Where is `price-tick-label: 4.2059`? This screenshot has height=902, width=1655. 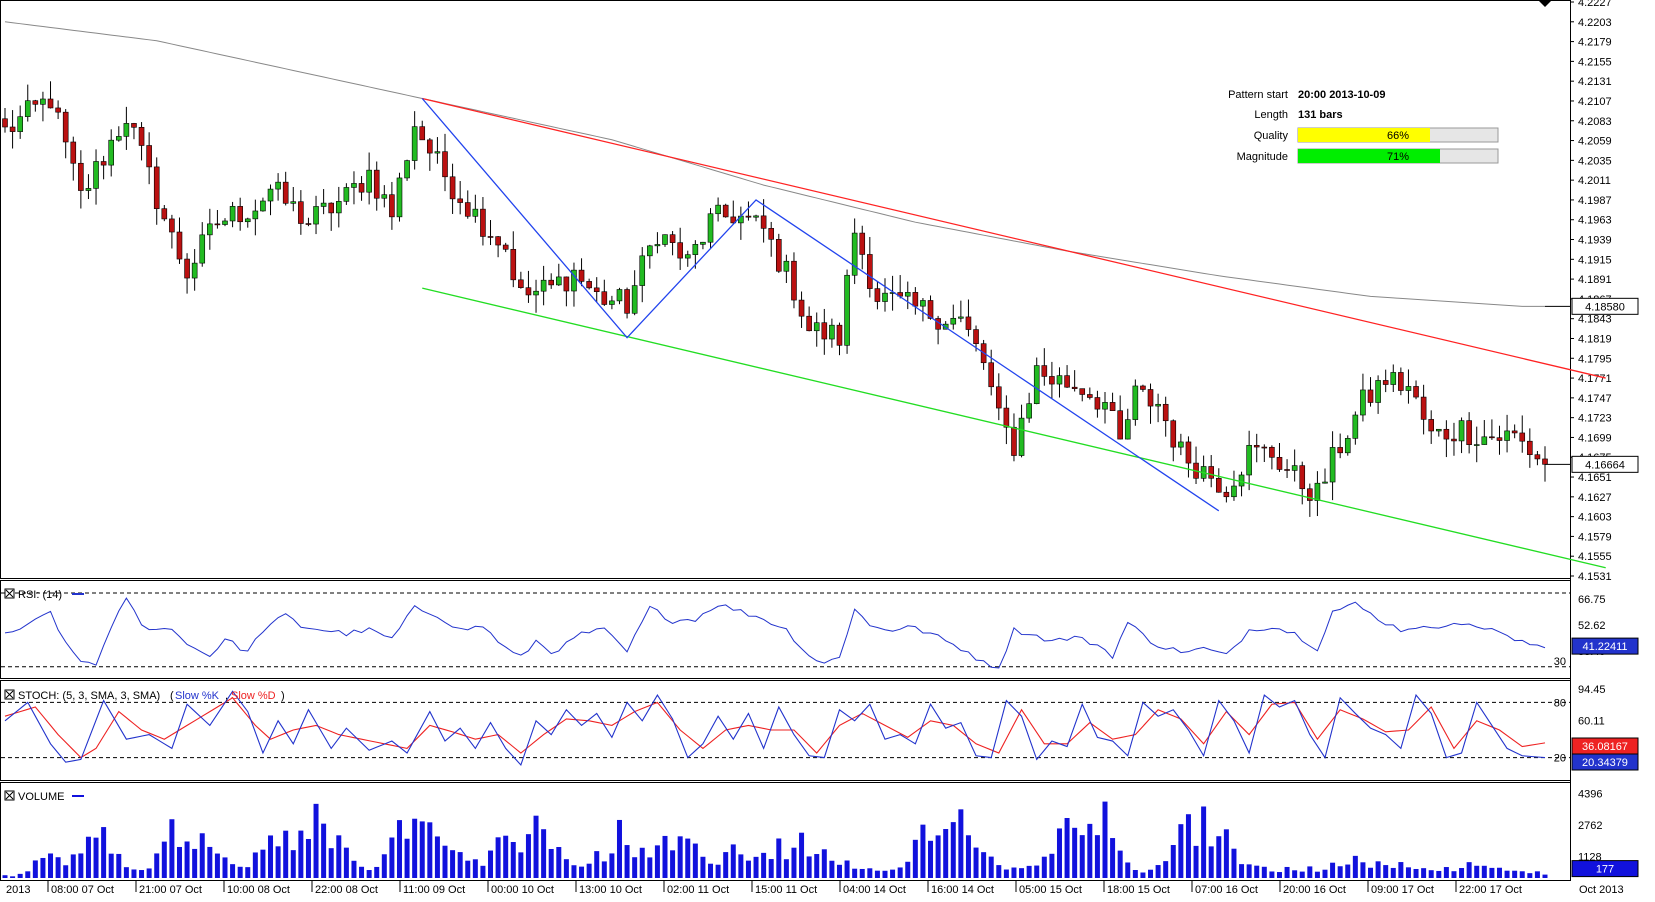
price-tick-label: 4.2059 is located at coordinates (1595, 142).